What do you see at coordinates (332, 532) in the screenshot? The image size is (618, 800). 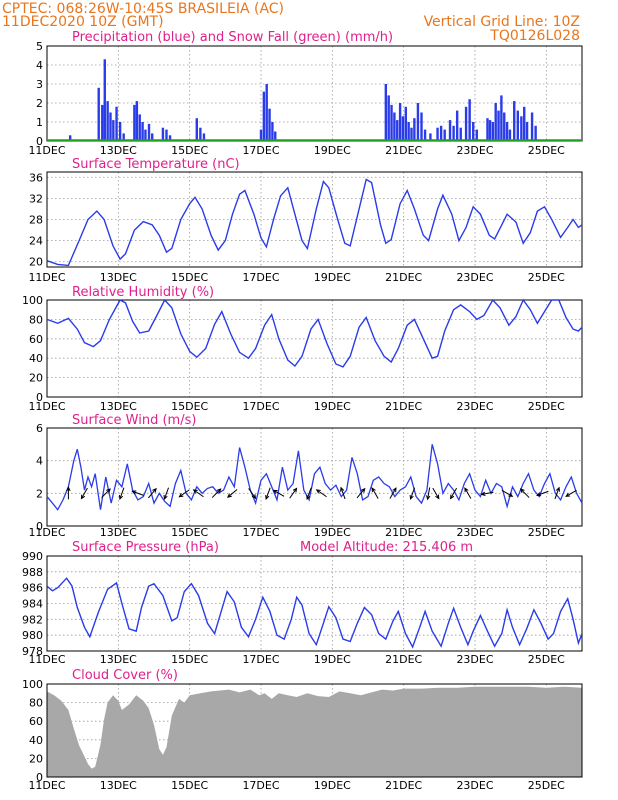 I see `x-tick-label: 19DEC` at bounding box center [332, 532].